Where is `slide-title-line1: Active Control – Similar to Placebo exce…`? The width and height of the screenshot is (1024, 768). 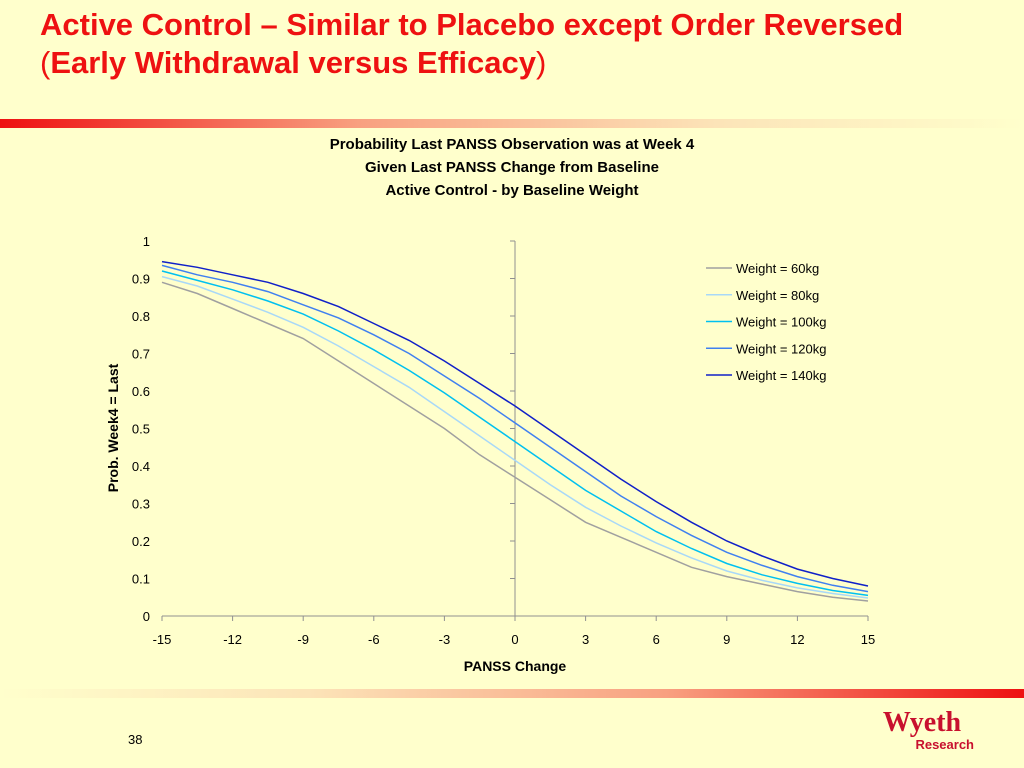
slide-title-line1: Active Control – Similar to Placebo exce… is located at coordinates (472, 24).